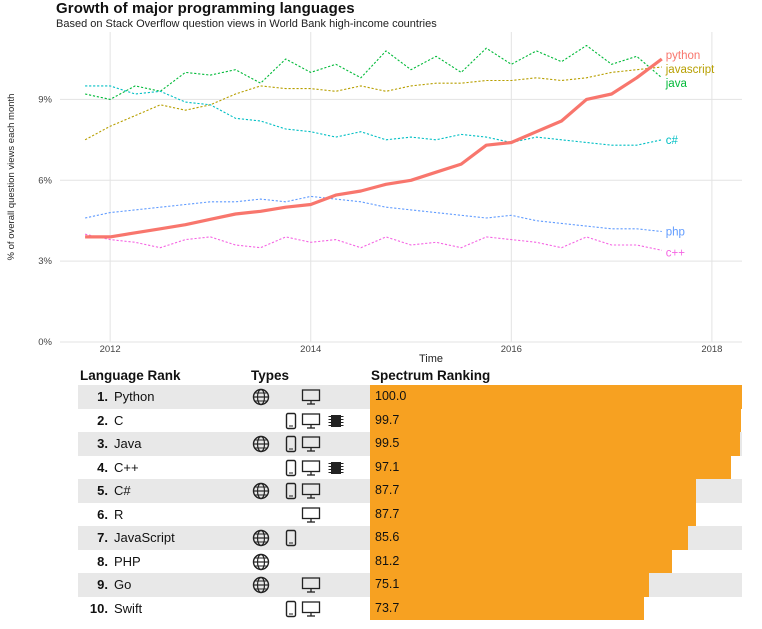  Describe the element at coordinates (205, 8) in the screenshot. I see `chart-title: Growth of major programming languages` at that location.